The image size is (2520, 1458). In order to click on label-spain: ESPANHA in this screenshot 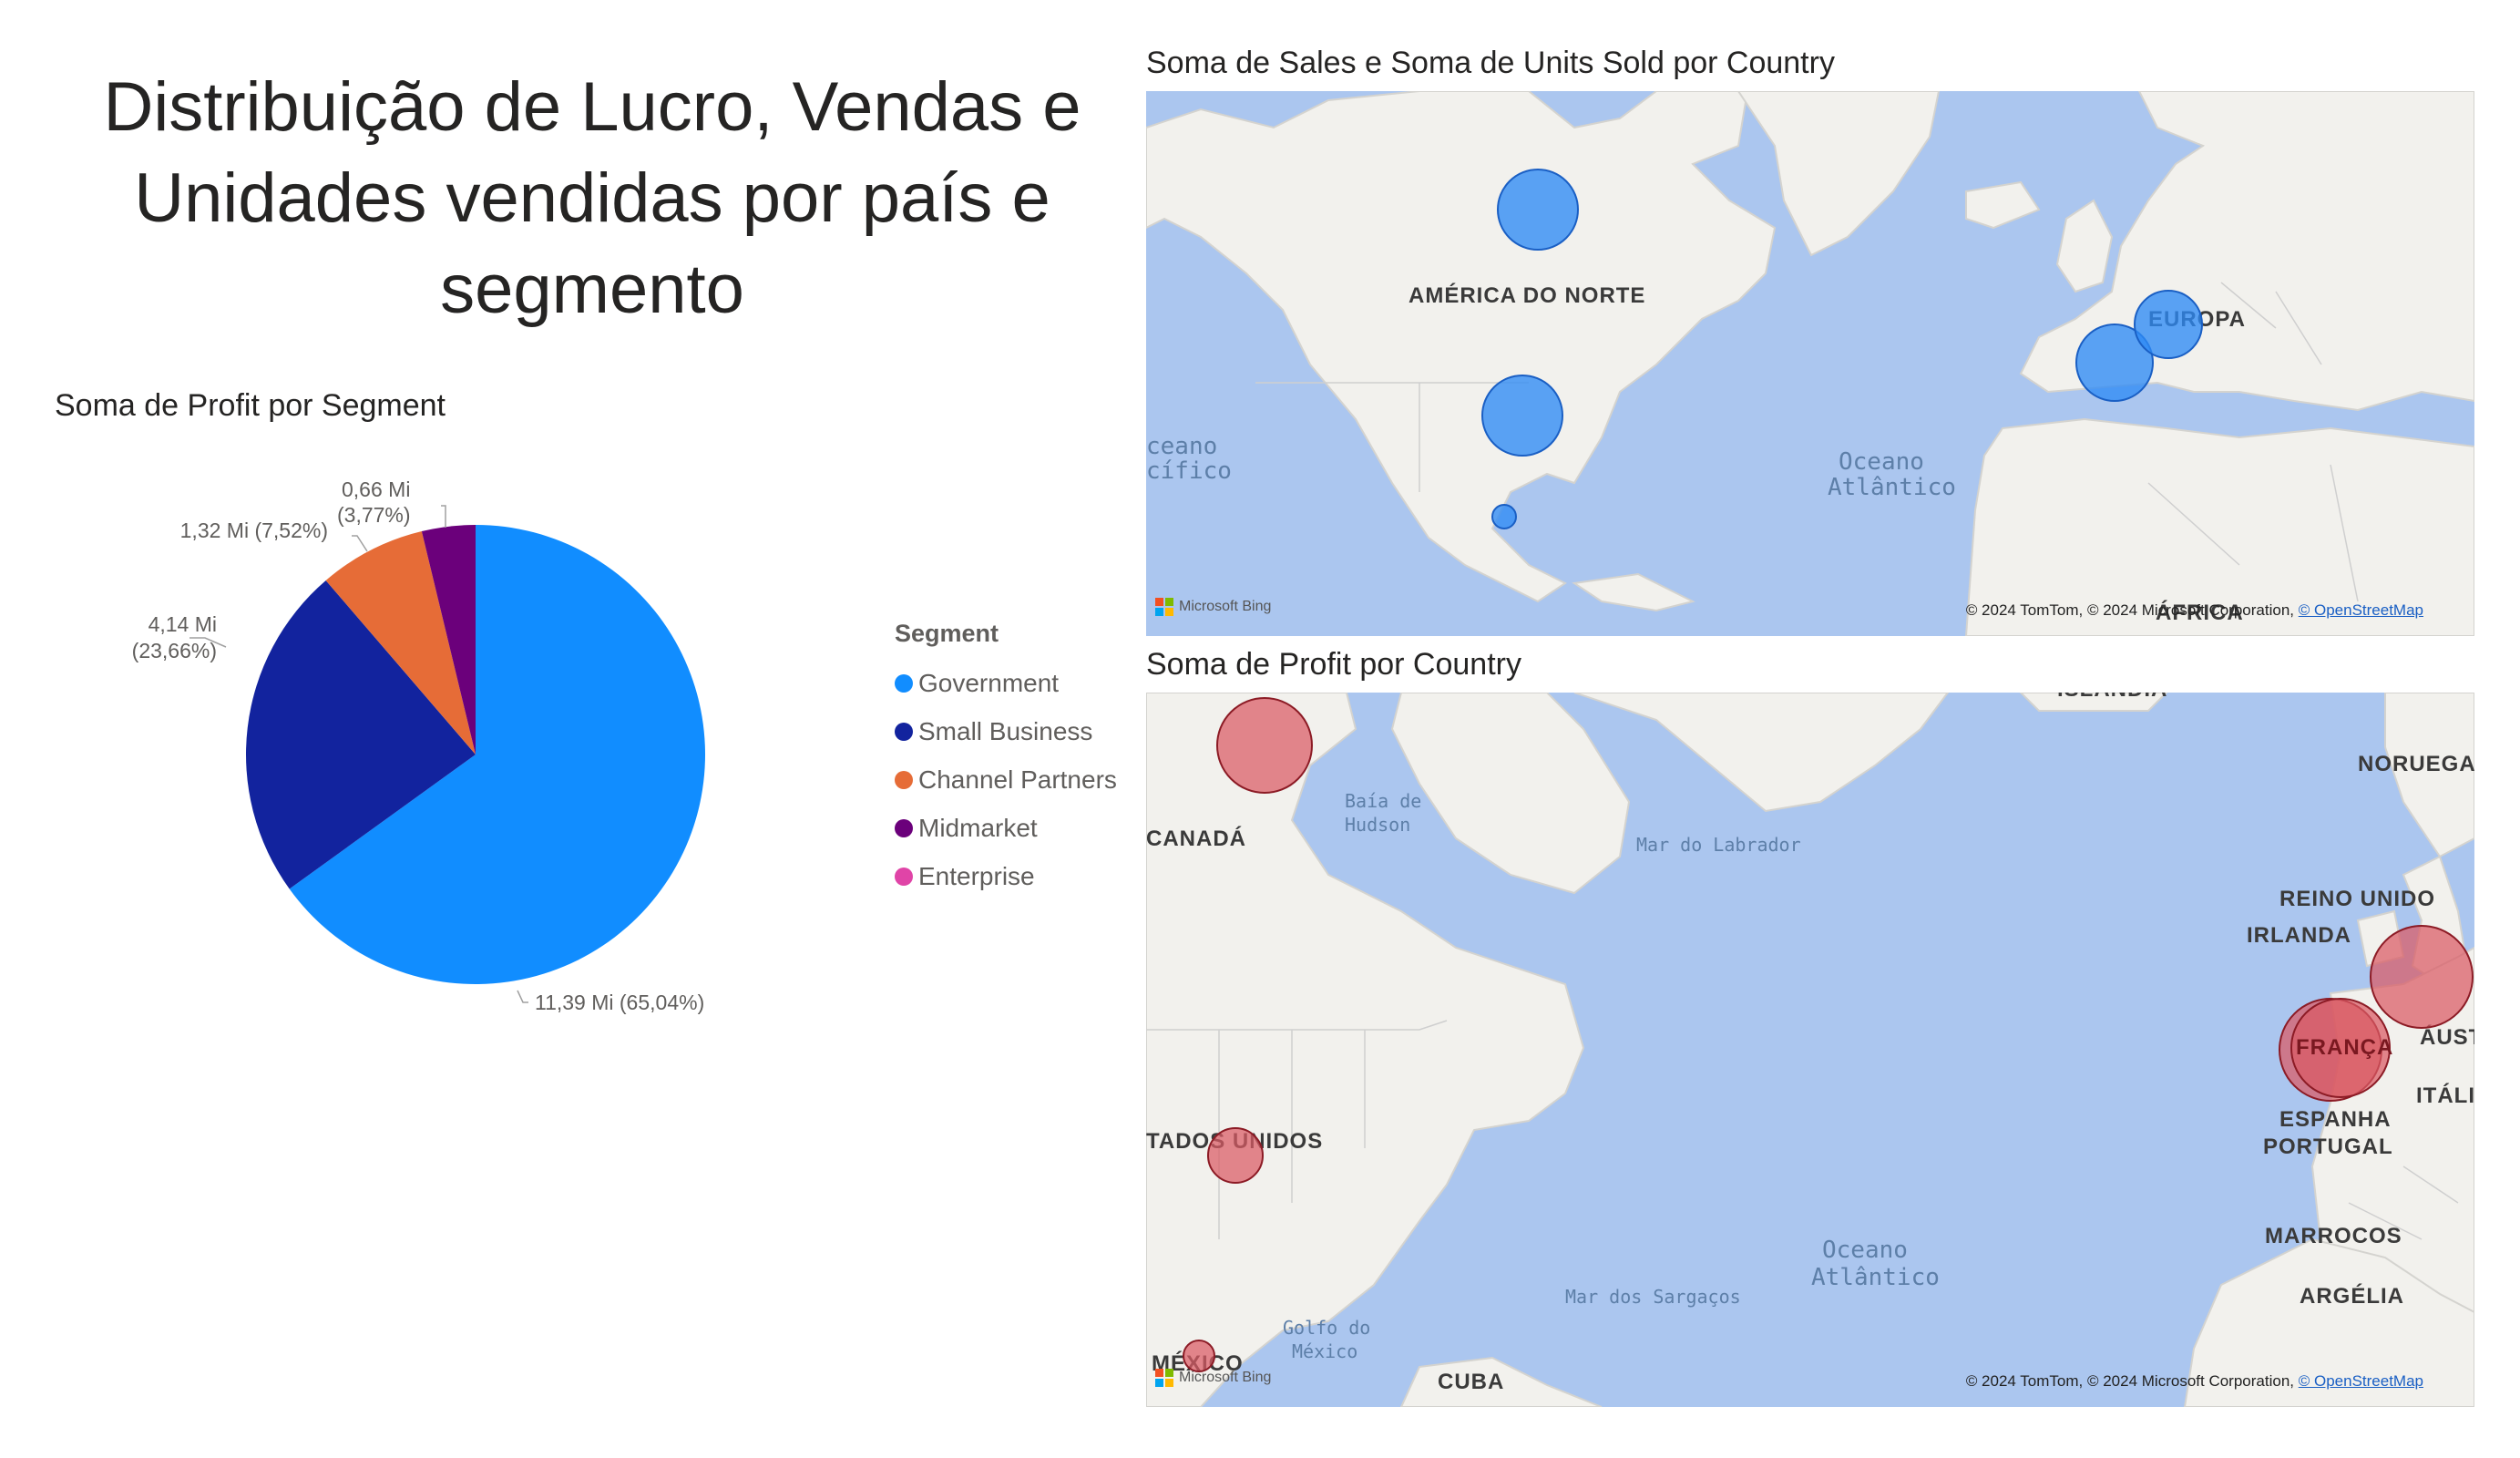, I will do `click(2335, 1119)`.